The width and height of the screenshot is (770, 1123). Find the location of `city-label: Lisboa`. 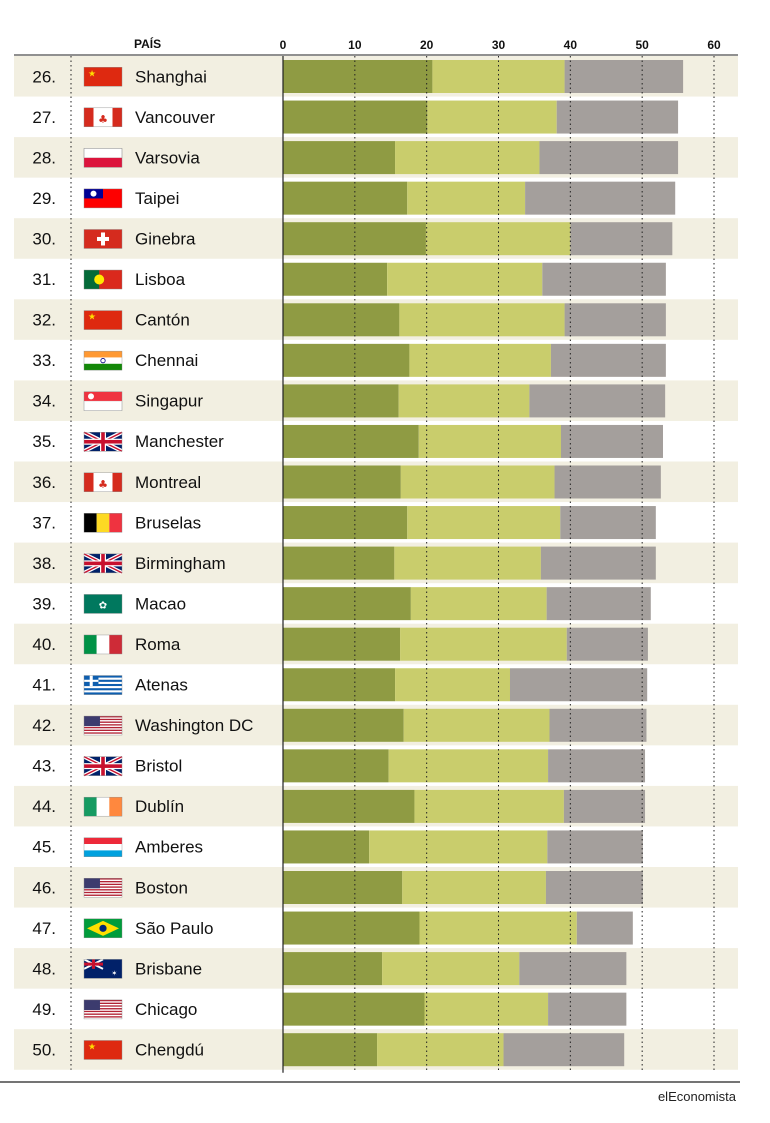

city-label: Lisboa is located at coordinates (160, 279).